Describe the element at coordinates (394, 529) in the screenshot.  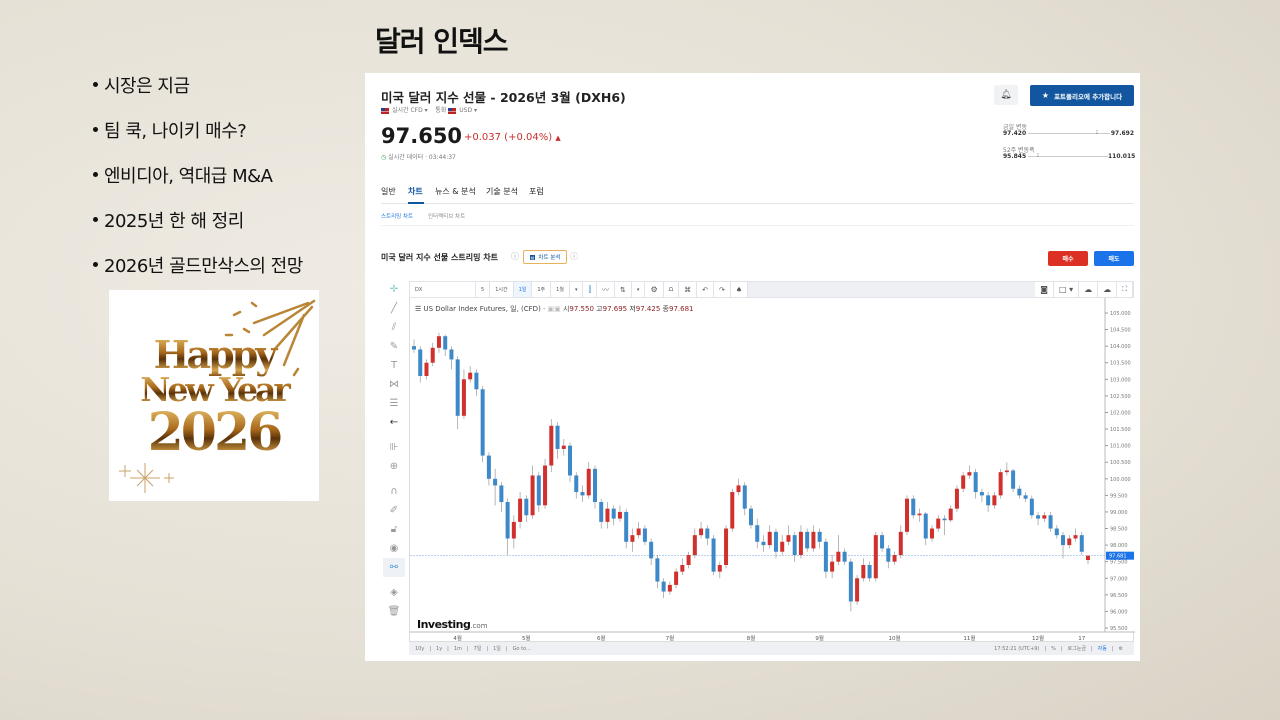
I see `unlock-icon: 🔓︎` at that location.